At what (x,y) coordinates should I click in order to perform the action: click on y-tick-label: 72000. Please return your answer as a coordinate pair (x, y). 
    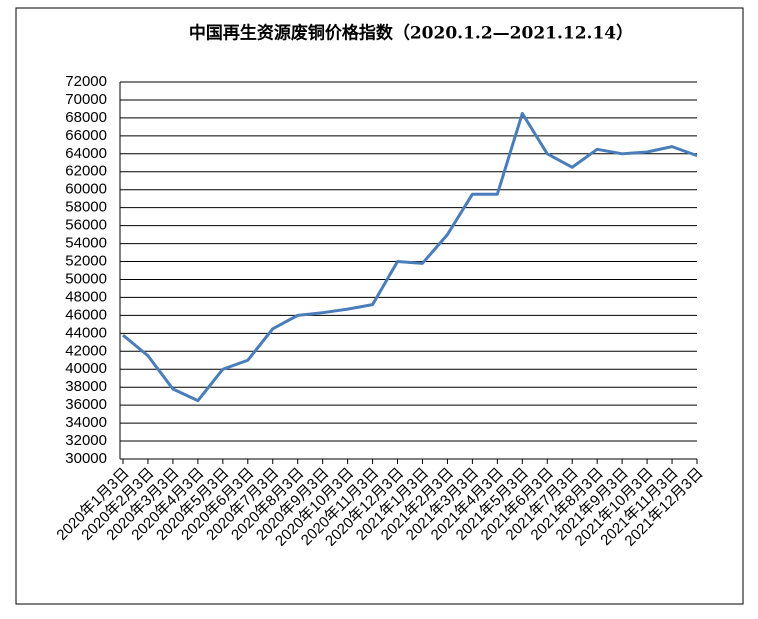
    Looking at the image, I should click on (86, 81).